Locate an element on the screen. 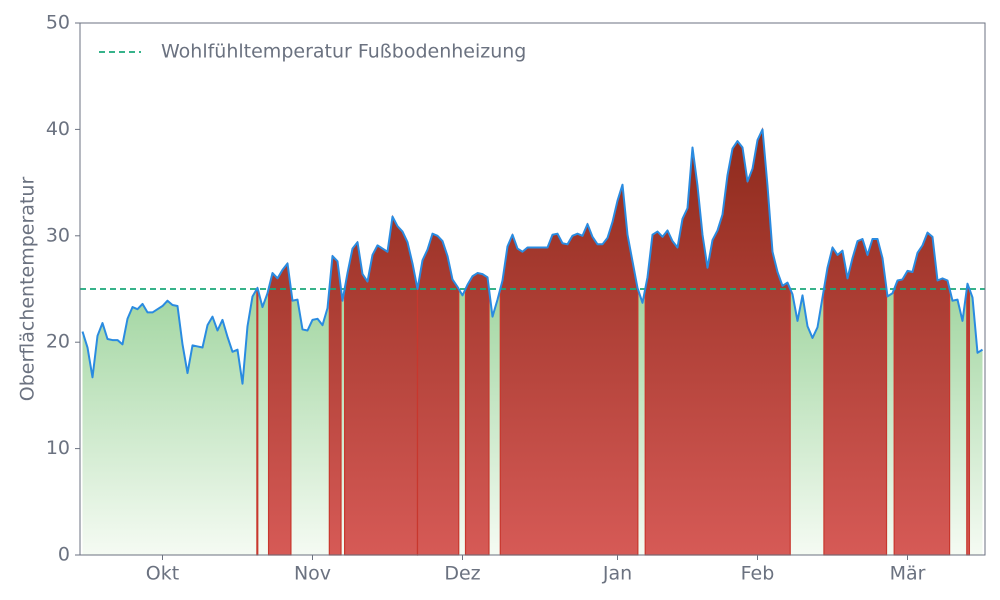 Image resolution: width=1000 pixels, height=600 pixels. x-tick-label: Okt is located at coordinates (162, 574).